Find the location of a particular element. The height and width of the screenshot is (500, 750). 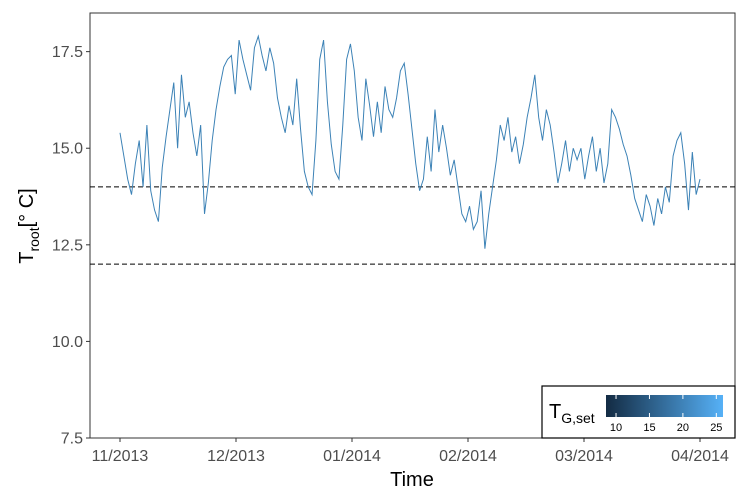

legend-colorbar is located at coordinates (664, 406).